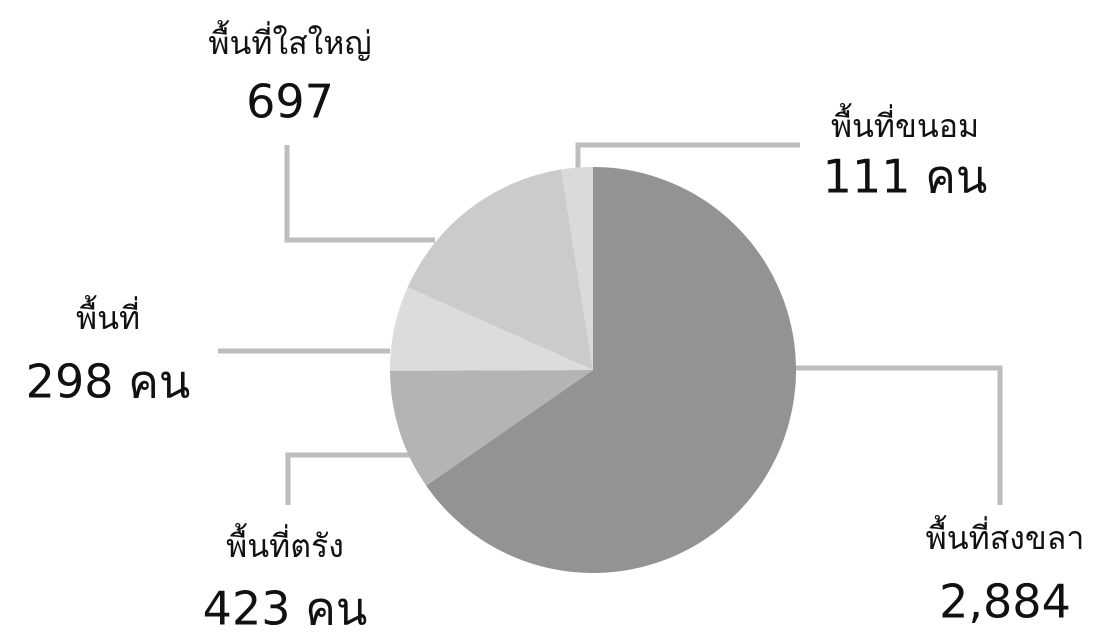  I want to click on slice-label: พื้นที่ใสใหญ่, so click(289, 41).